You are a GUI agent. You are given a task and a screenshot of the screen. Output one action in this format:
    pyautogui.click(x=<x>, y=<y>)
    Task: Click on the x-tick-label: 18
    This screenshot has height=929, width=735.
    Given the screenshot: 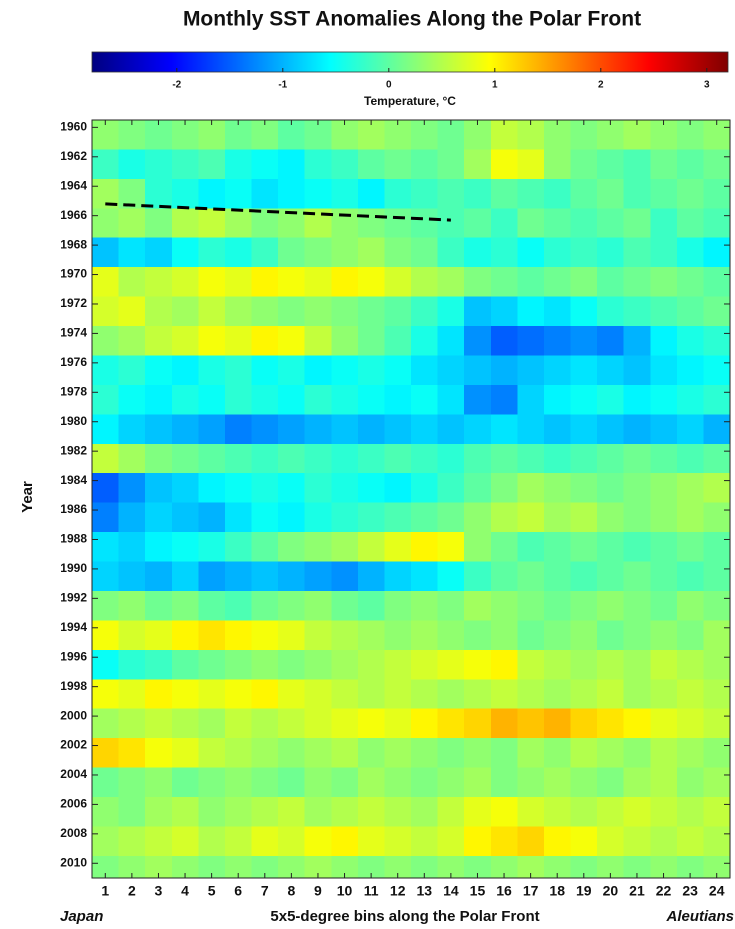 What is the action you would take?
    pyautogui.click(x=557, y=891)
    